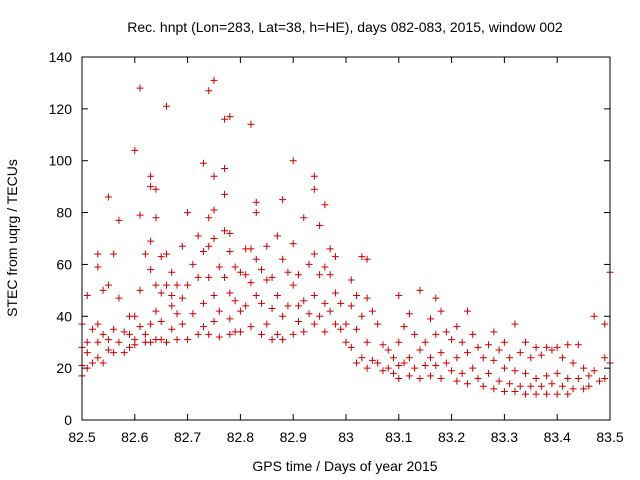 The image size is (640, 480). Describe the element at coordinates (61, 238) in the screenshot. I see `y-tick-labels: 0 20 40 60 80 100 120 140` at that location.